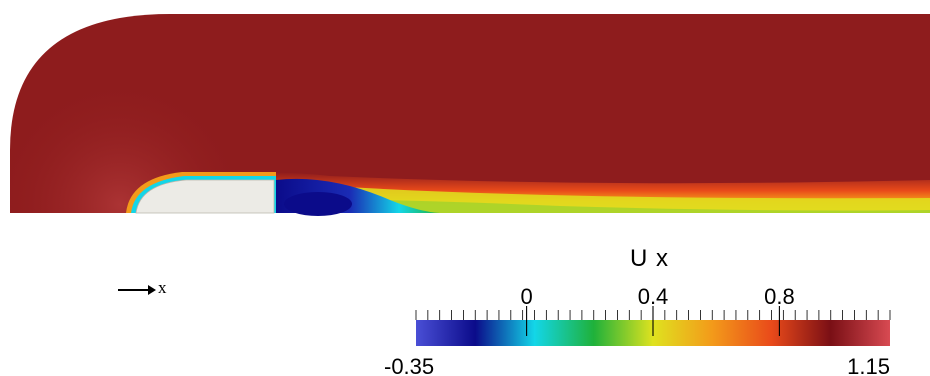 The image size is (930, 376). I want to click on axis-label: x, so click(162, 287).